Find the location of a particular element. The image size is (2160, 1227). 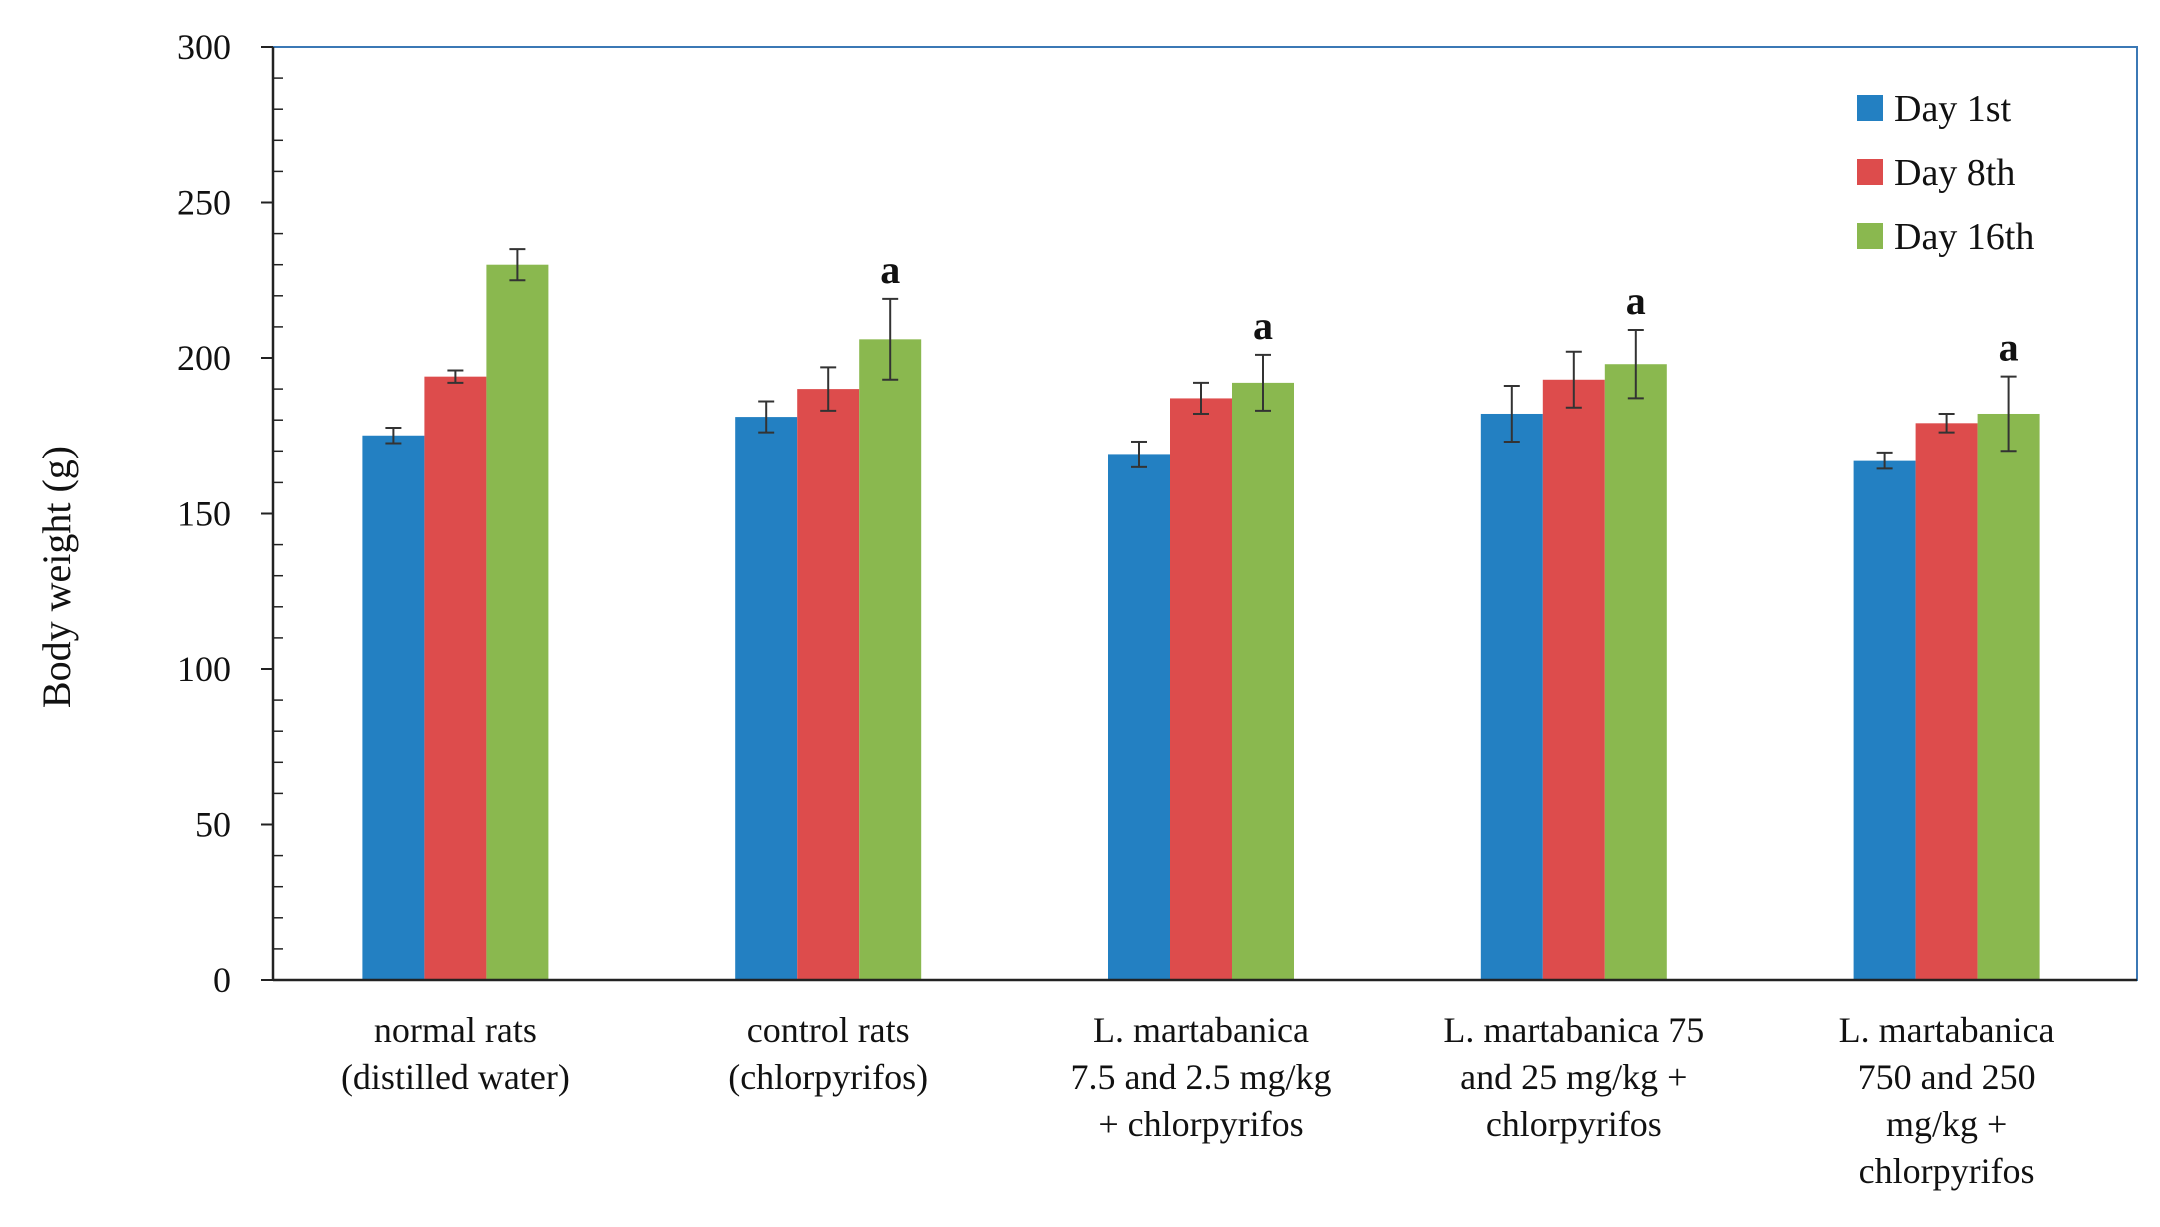

y-axis: 0 50 100 150 200 250 300 is located at coordinates (230, 513).